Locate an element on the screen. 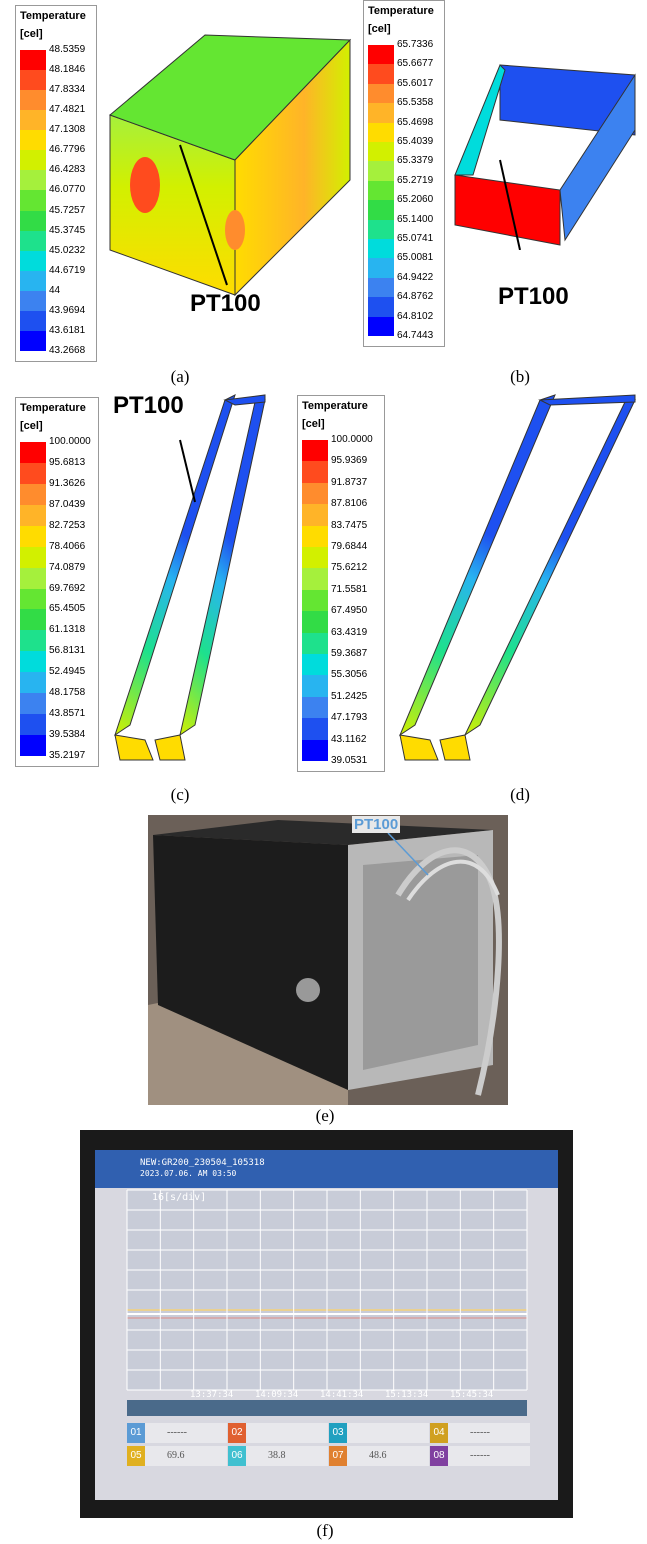 This screenshot has height=1544, width=647. control-bar is located at coordinates (327, 1408).